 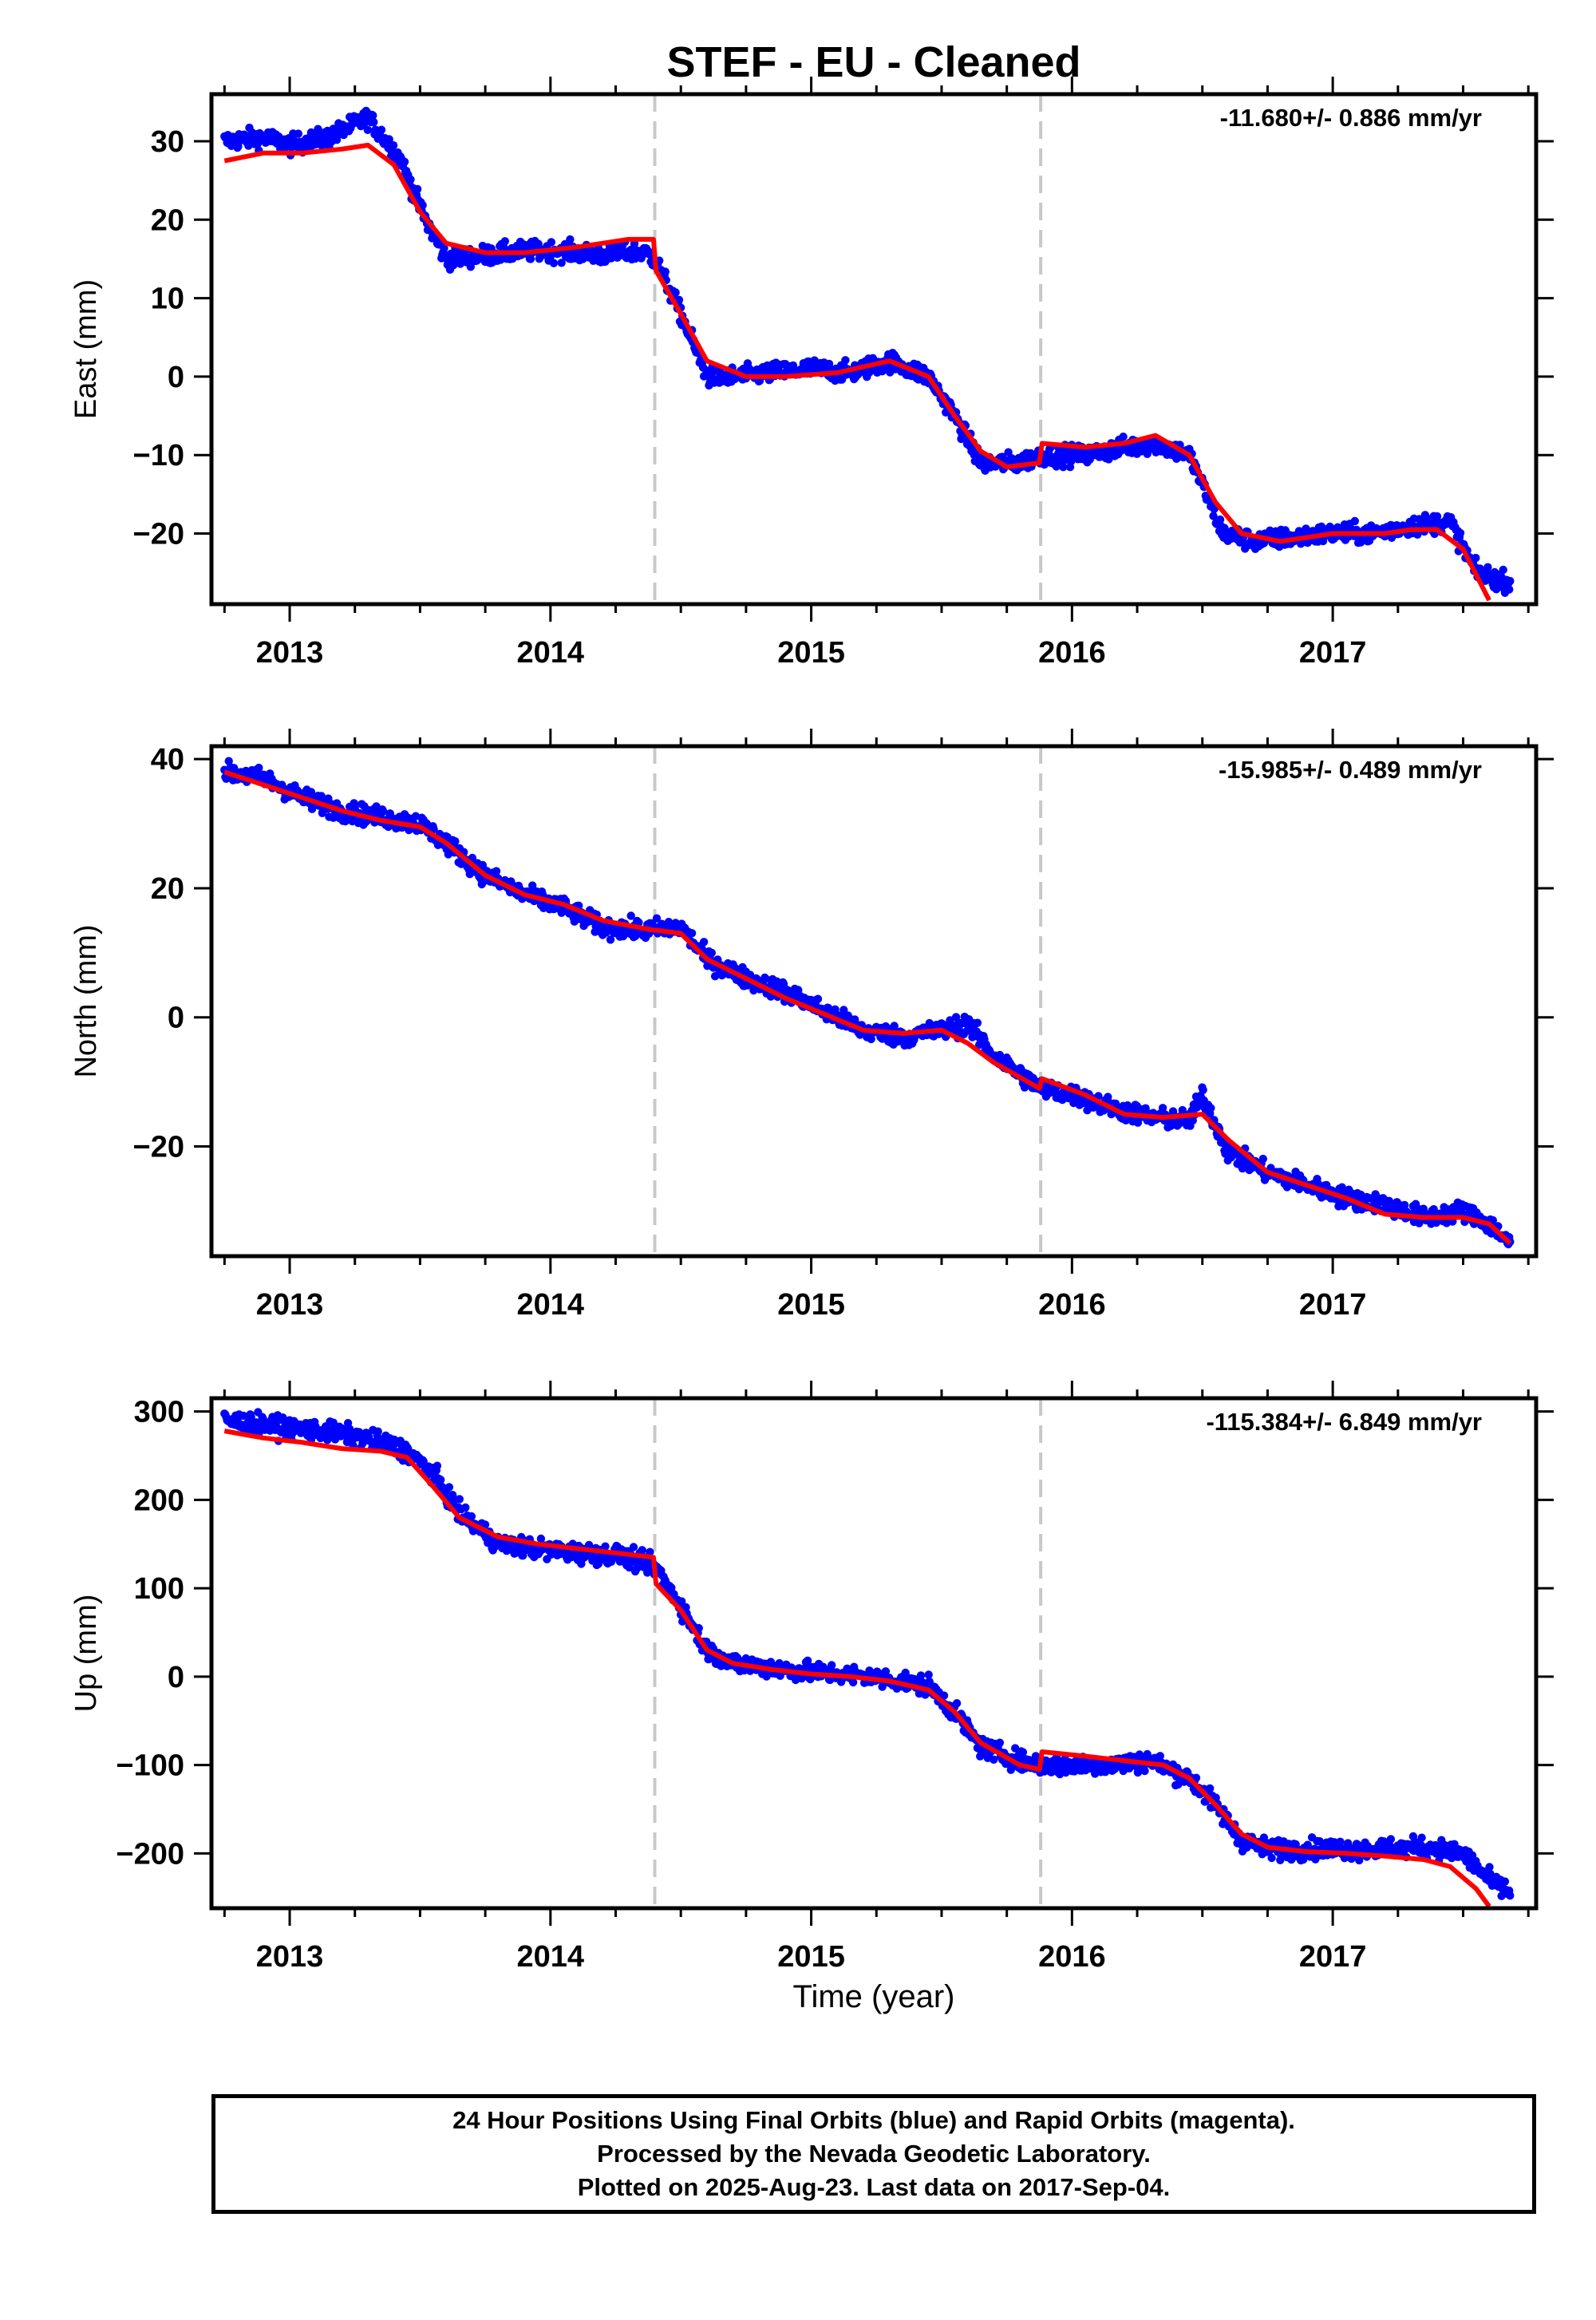 What do you see at coordinates (86, 1654) in the screenshot?
I see `y-axis-label: Up (mm)` at bounding box center [86, 1654].